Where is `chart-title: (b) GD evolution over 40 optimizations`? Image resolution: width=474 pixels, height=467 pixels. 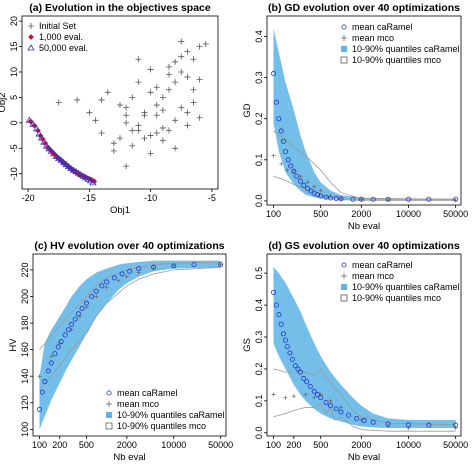 chart-title: (b) GD evolution over 40 optimizations is located at coordinates (364, 8).